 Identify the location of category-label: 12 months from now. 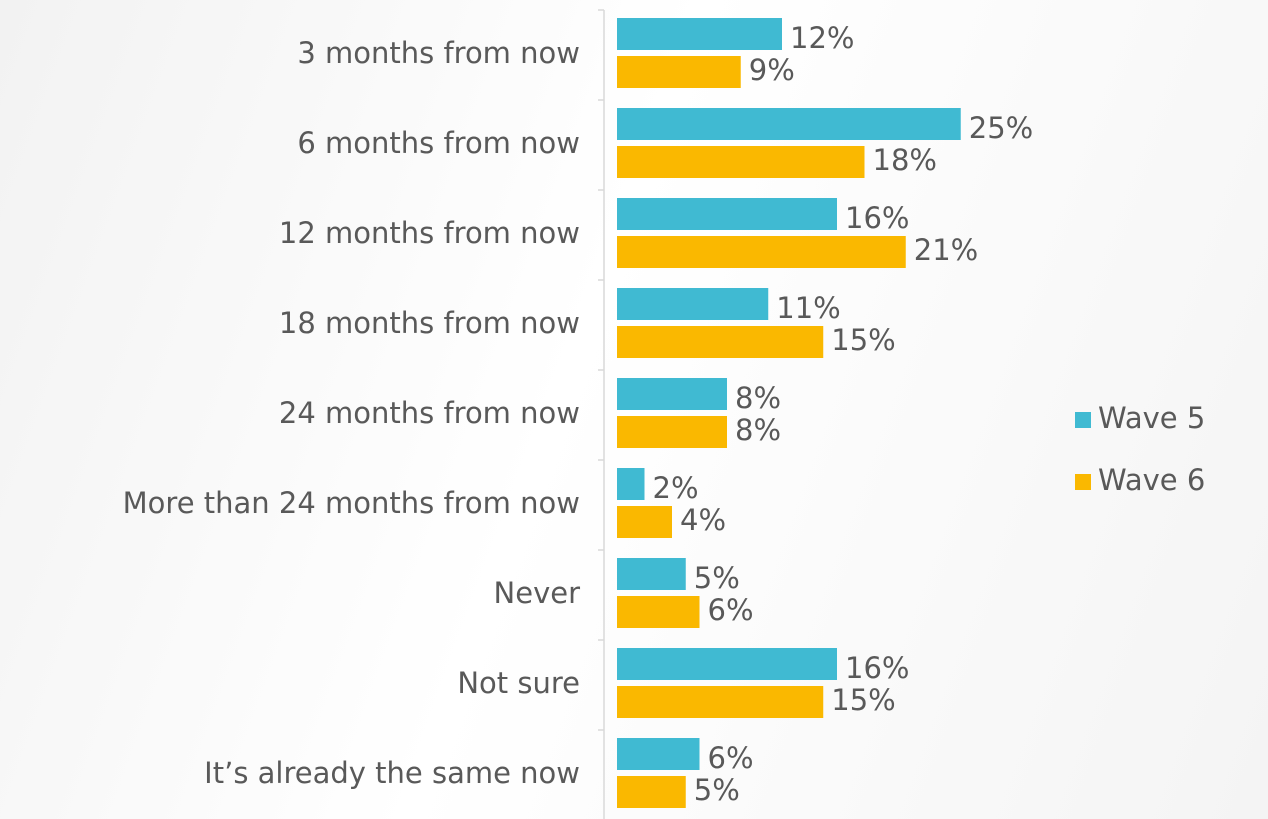
(429, 233).